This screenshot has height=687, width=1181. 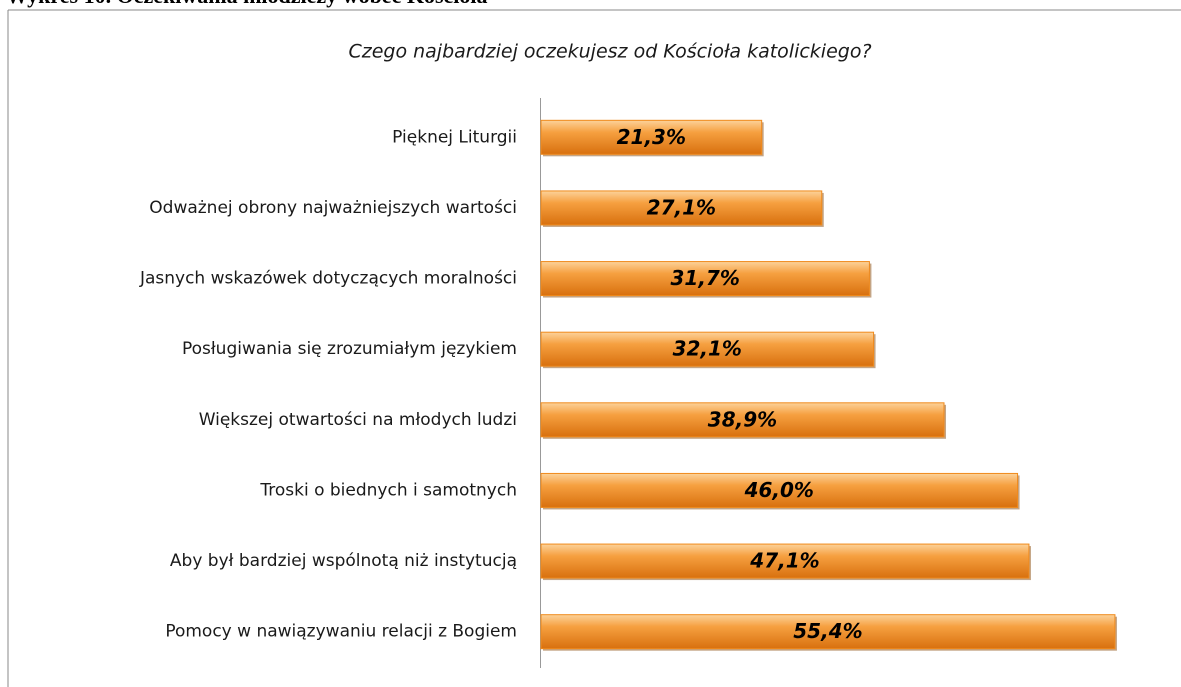 What do you see at coordinates (358, 420) in the screenshot?
I see `category-label: Większej otwartości na młodych ludzi` at bounding box center [358, 420].